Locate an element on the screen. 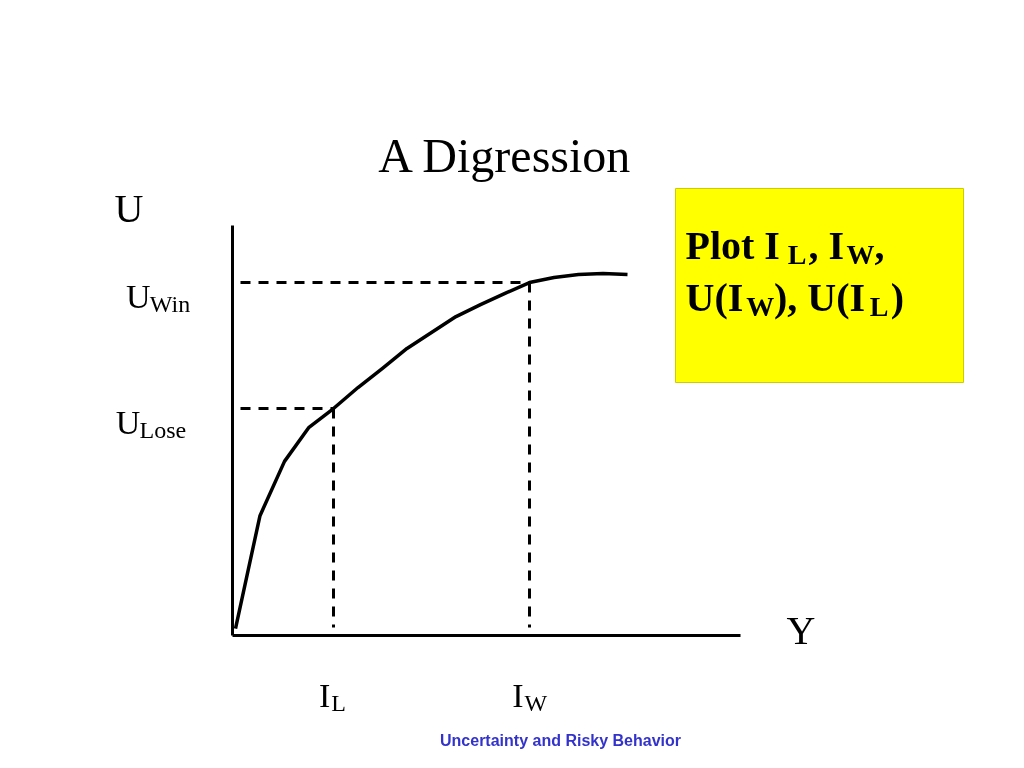 This screenshot has width=1024, height=768. x-axis-title: Y is located at coordinates (801, 630).